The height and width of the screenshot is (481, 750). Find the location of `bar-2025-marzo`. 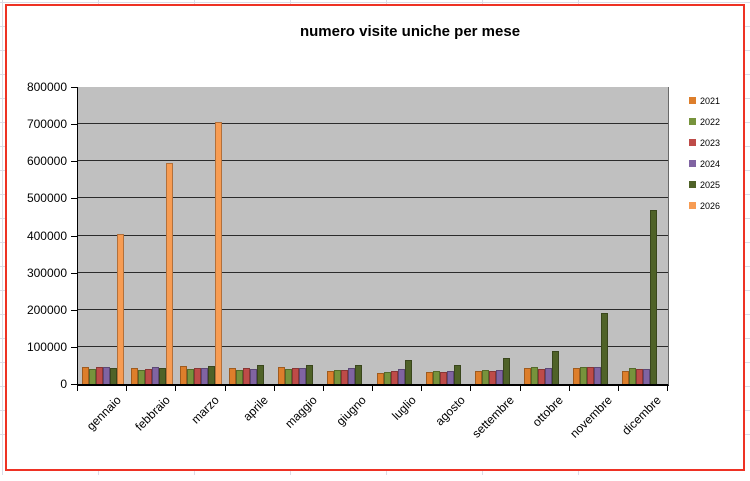

bar-2025-marzo is located at coordinates (211, 374).